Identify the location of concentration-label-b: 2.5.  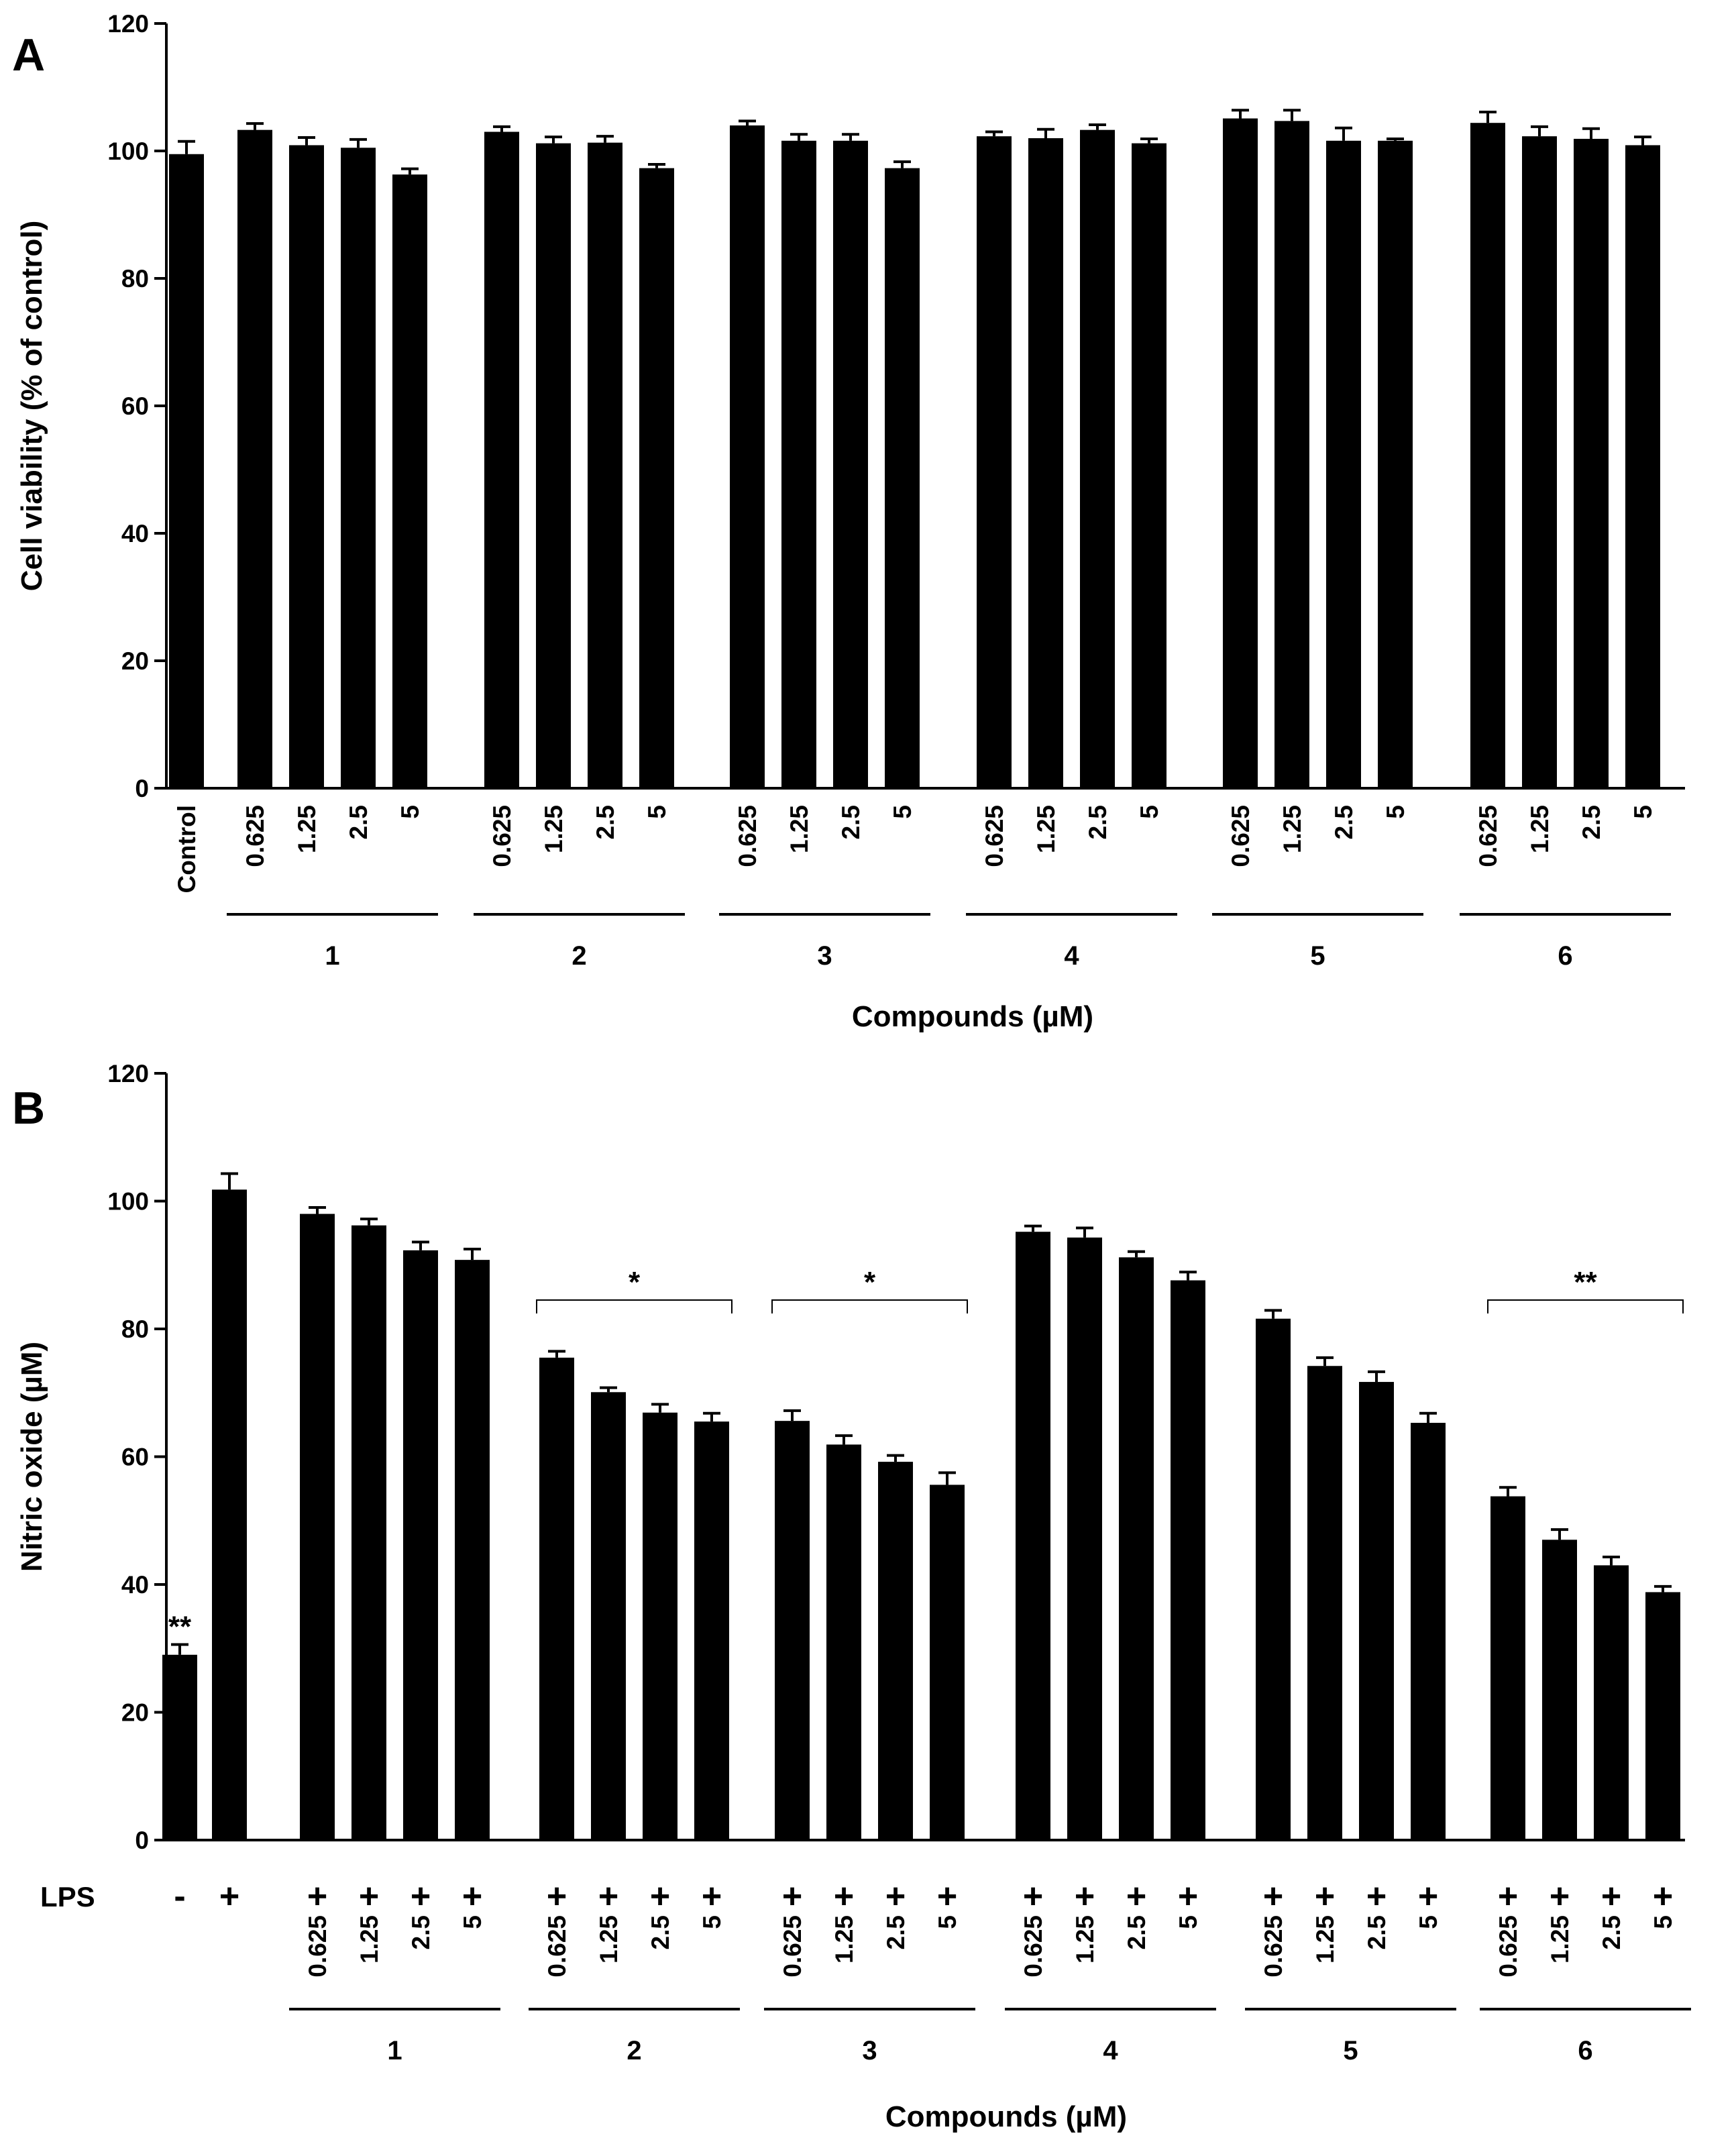
(660, 1932).